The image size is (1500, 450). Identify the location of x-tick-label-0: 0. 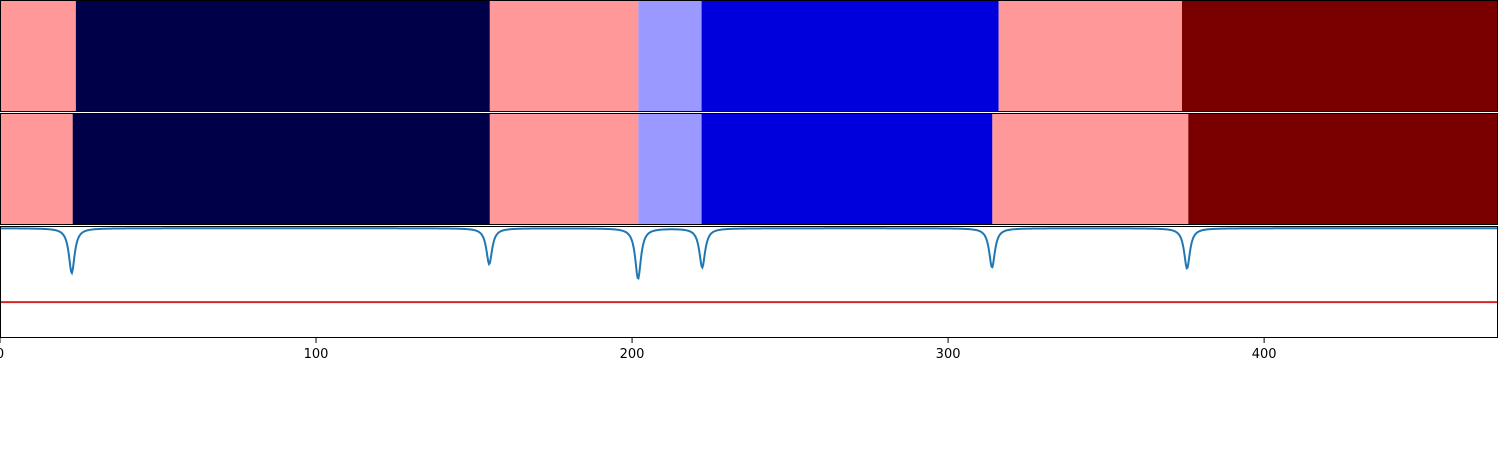
(2, 354).